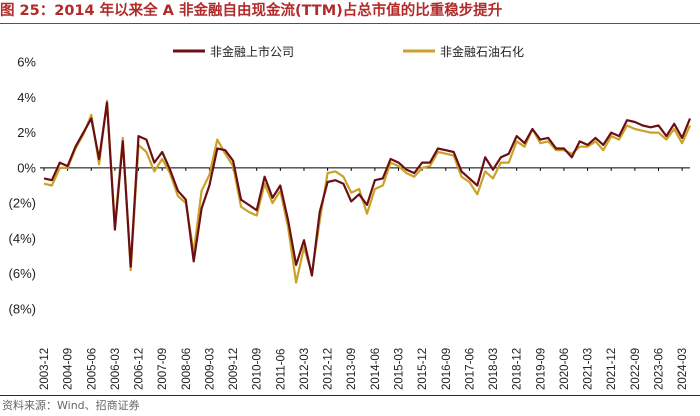  What do you see at coordinates (210, 369) in the screenshot?
I see `x-tick-label: 2009-03` at bounding box center [210, 369].